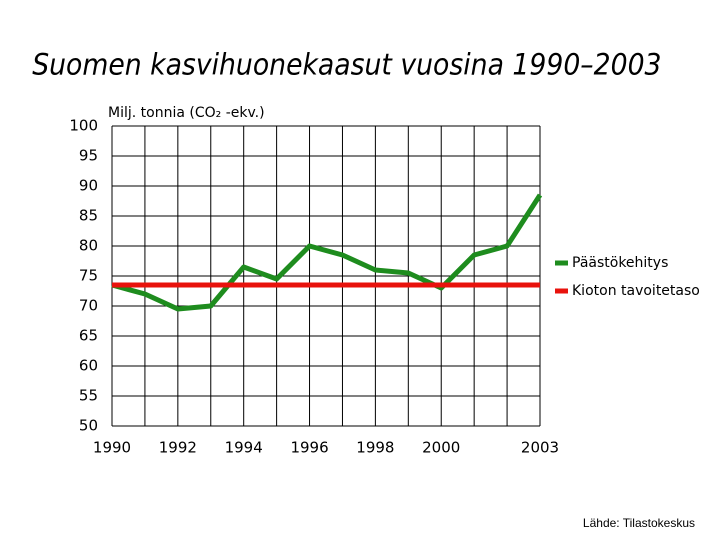 This screenshot has height=540, width=720. What do you see at coordinates (88, 366) in the screenshot?
I see `y-tick-label: 60` at bounding box center [88, 366].